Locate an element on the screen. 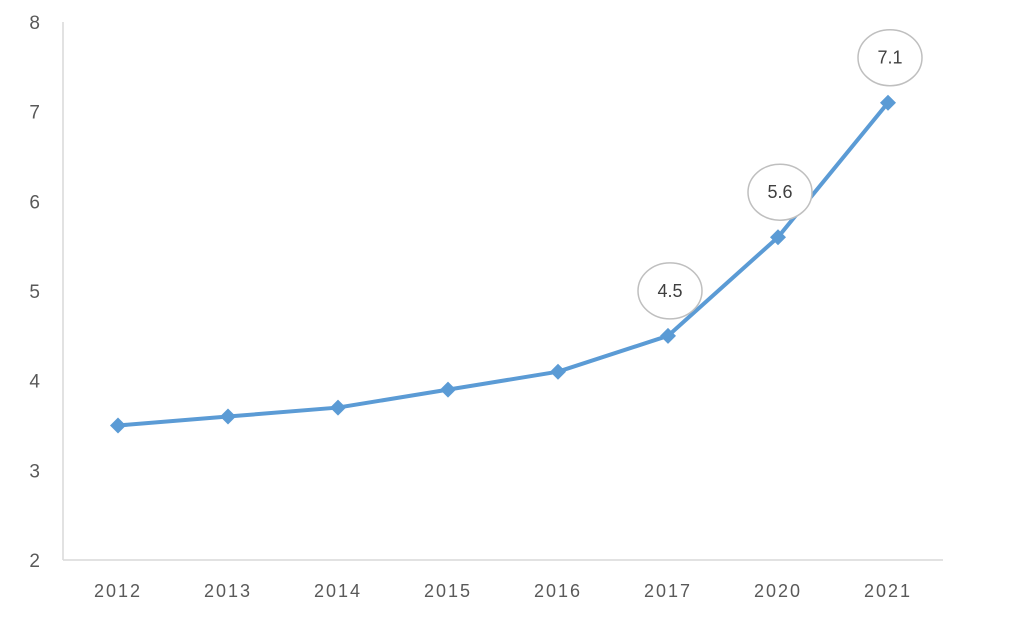 The image size is (1024, 619). data-labels: 4.5 5.6 7.1 is located at coordinates (780, 174).